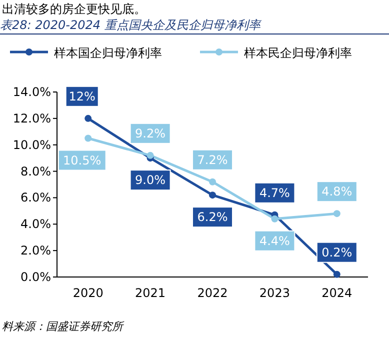 Image resolution: width=389 pixels, height=340 pixels. What do you see at coordinates (212, 217) in the screenshot?
I see `data-label: 6.2%` at bounding box center [212, 217].